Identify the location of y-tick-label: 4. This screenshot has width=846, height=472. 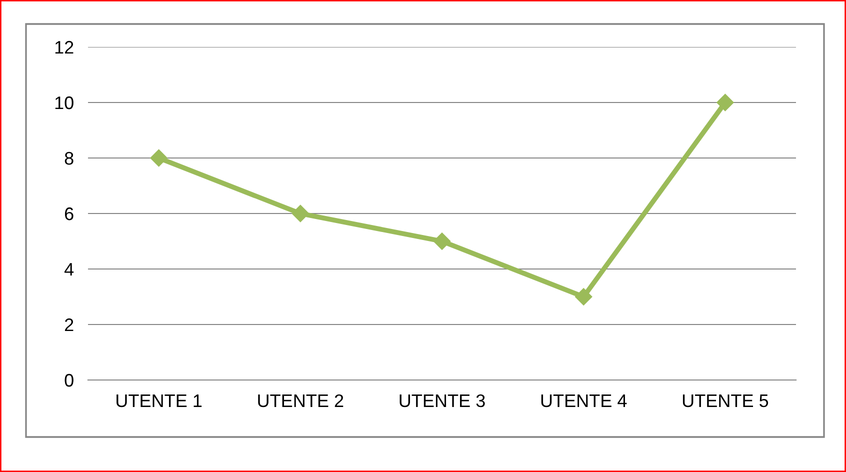
(69, 269).